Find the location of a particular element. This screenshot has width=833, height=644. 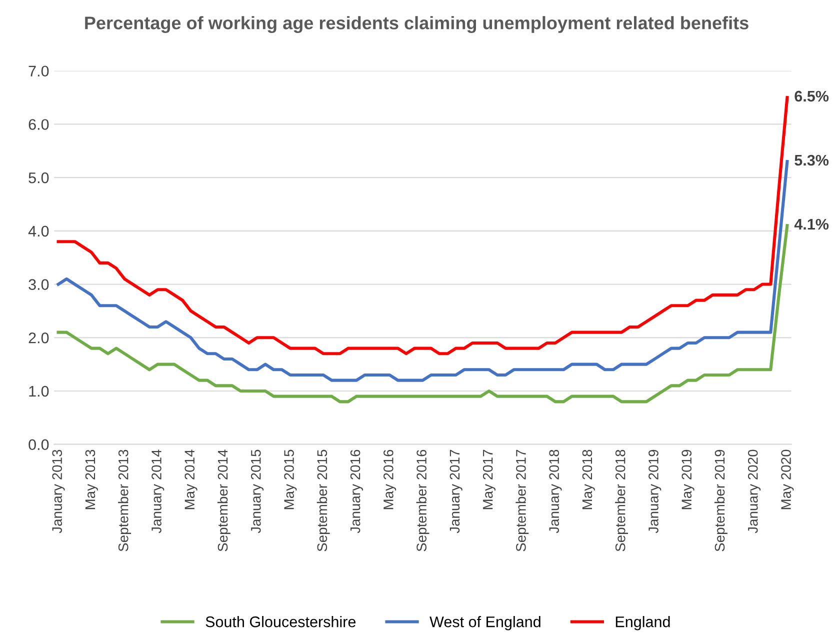

legend-label: South Gloucestershire is located at coordinates (281, 622).